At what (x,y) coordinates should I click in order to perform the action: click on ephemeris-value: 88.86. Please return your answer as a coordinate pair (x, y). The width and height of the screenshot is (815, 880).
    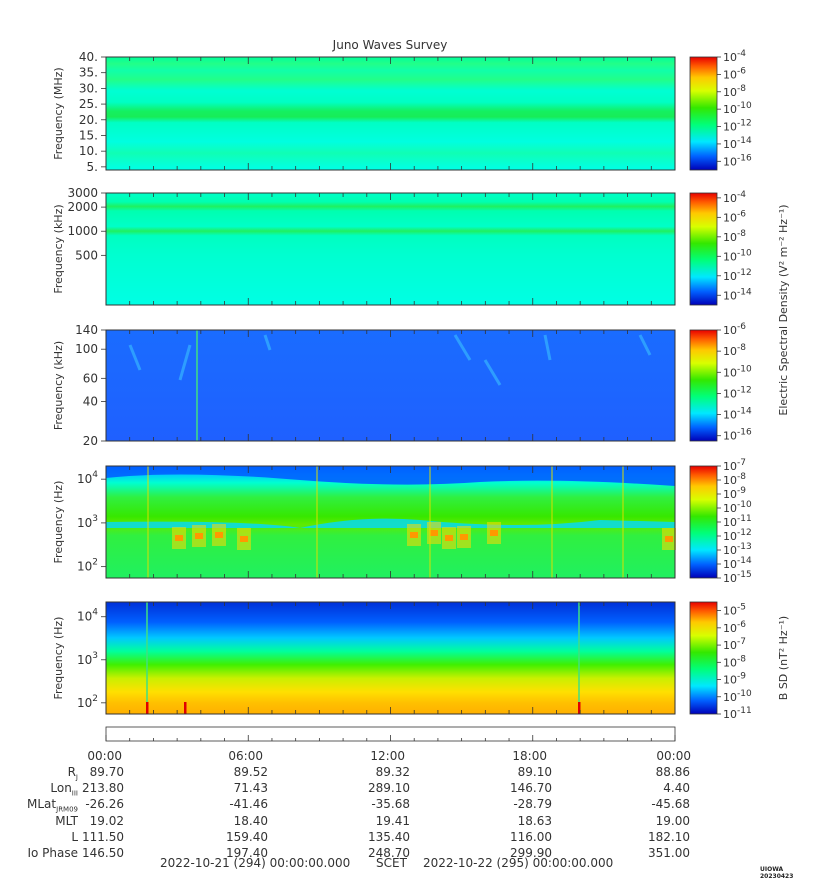
    Looking at the image, I should click on (672, 772).